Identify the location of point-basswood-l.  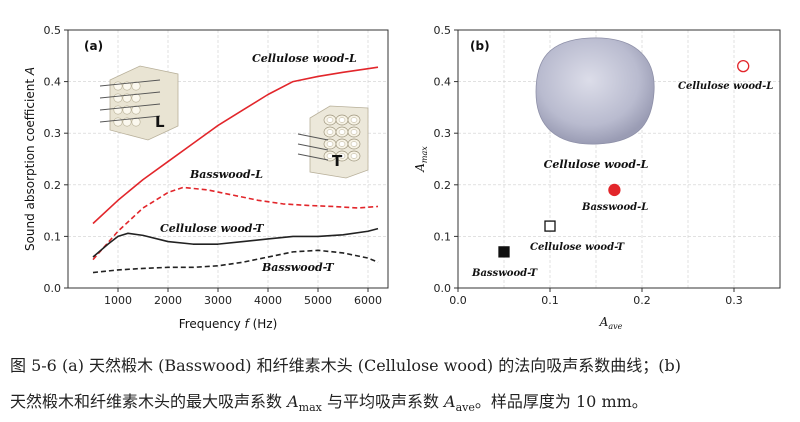
(614, 190).